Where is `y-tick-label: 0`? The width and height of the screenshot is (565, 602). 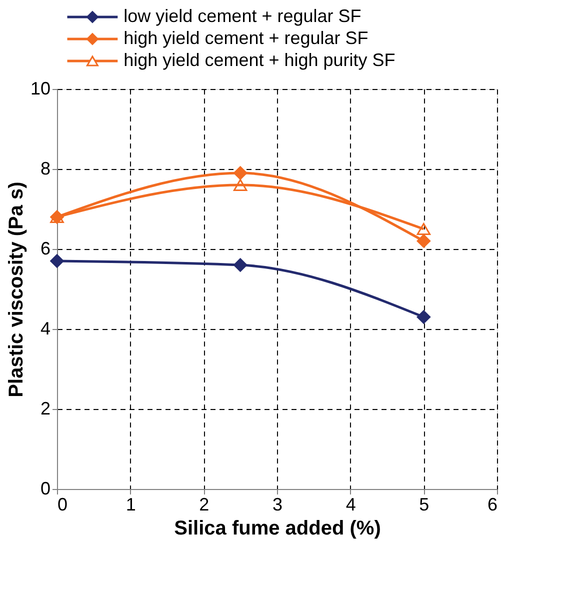 y-tick-label: 0 is located at coordinates (45, 488).